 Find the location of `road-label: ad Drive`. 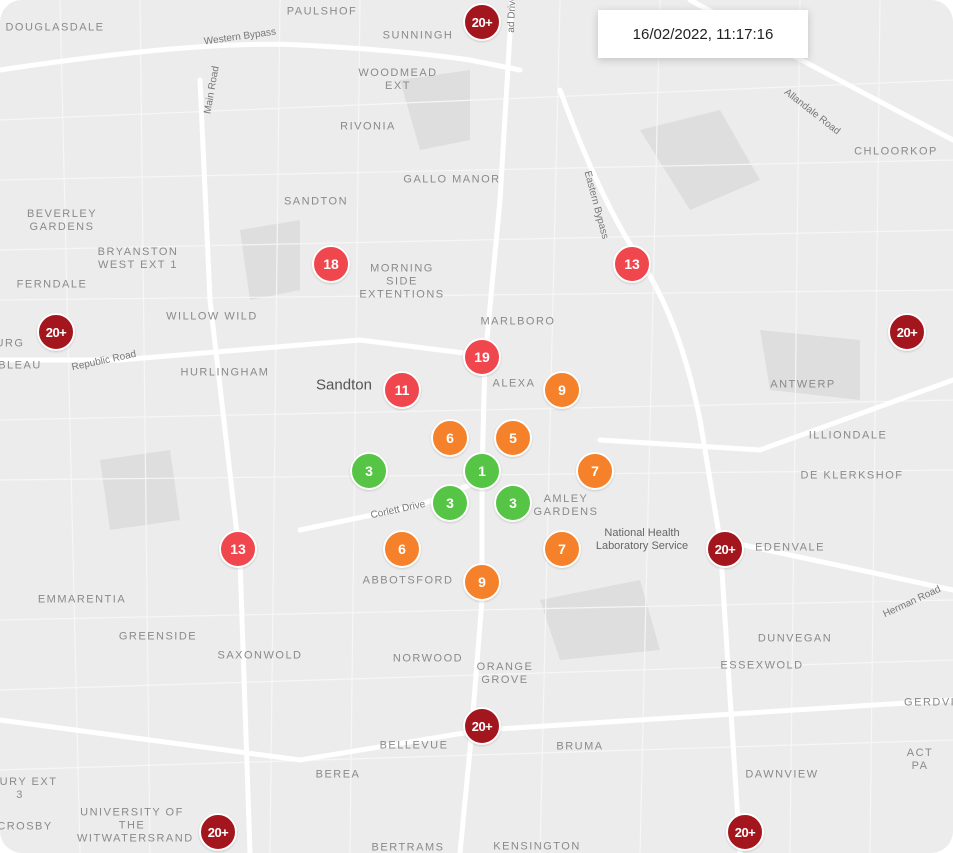

road-label: ad Drive is located at coordinates (512, 16).